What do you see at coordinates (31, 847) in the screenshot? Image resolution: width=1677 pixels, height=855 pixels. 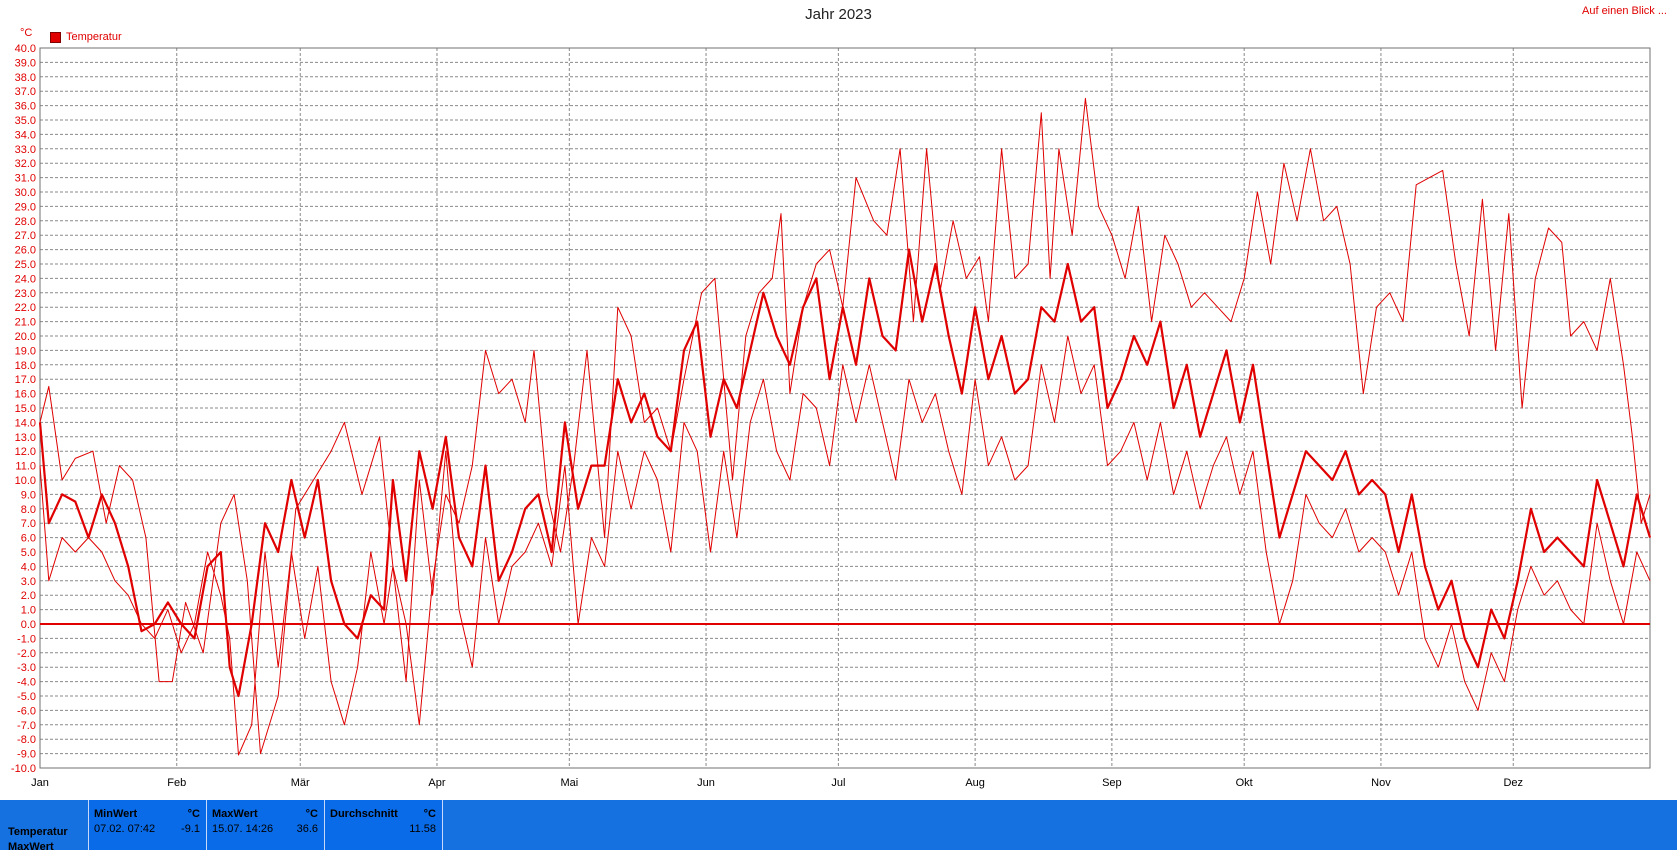 I see `stats-row-label-maxwert: MaxWert` at bounding box center [31, 847].